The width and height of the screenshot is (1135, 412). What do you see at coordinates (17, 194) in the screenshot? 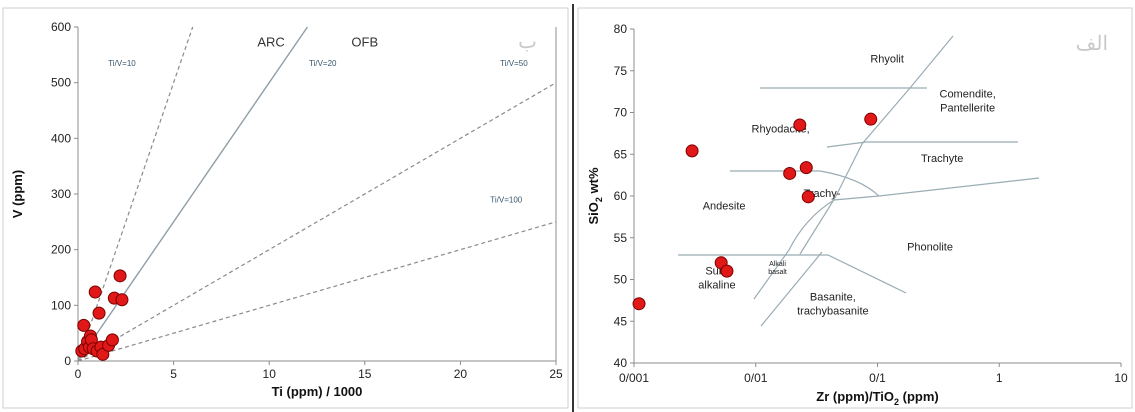
I see `y-axis-title: V (ppm)` at bounding box center [17, 194].